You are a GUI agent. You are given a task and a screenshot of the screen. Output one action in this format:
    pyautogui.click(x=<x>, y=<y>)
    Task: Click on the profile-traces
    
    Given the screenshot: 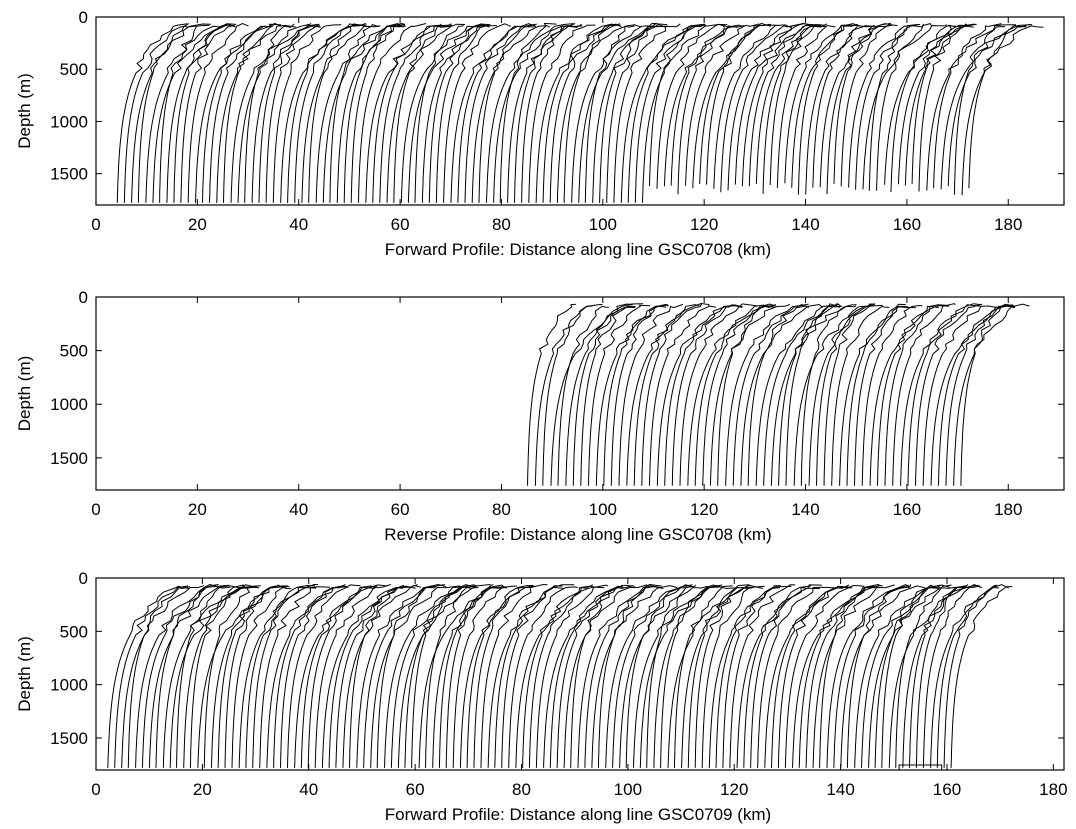 What is the action you would take?
    pyautogui.click(x=778, y=394)
    